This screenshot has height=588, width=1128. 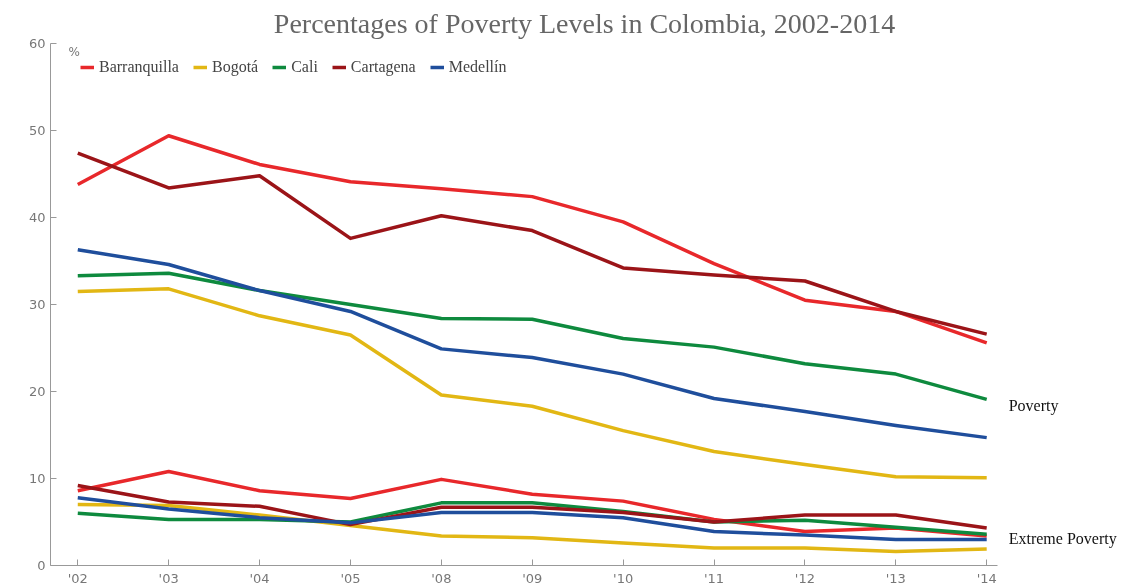 I want to click on x-tick-label: '02, so click(x=77, y=578).